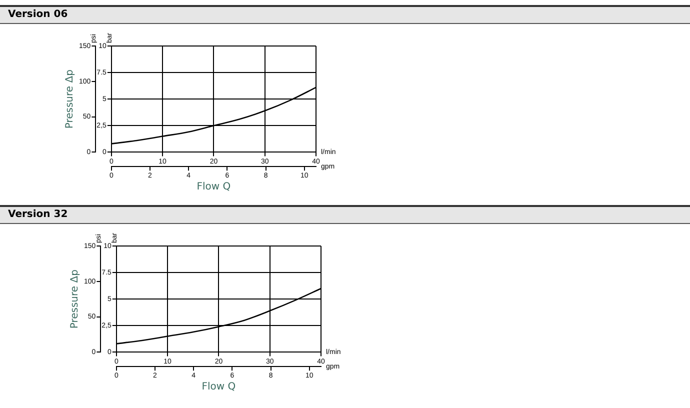  What do you see at coordinates (345, 14) in the screenshot?
I see `chart-title: Version 06` at bounding box center [345, 14].